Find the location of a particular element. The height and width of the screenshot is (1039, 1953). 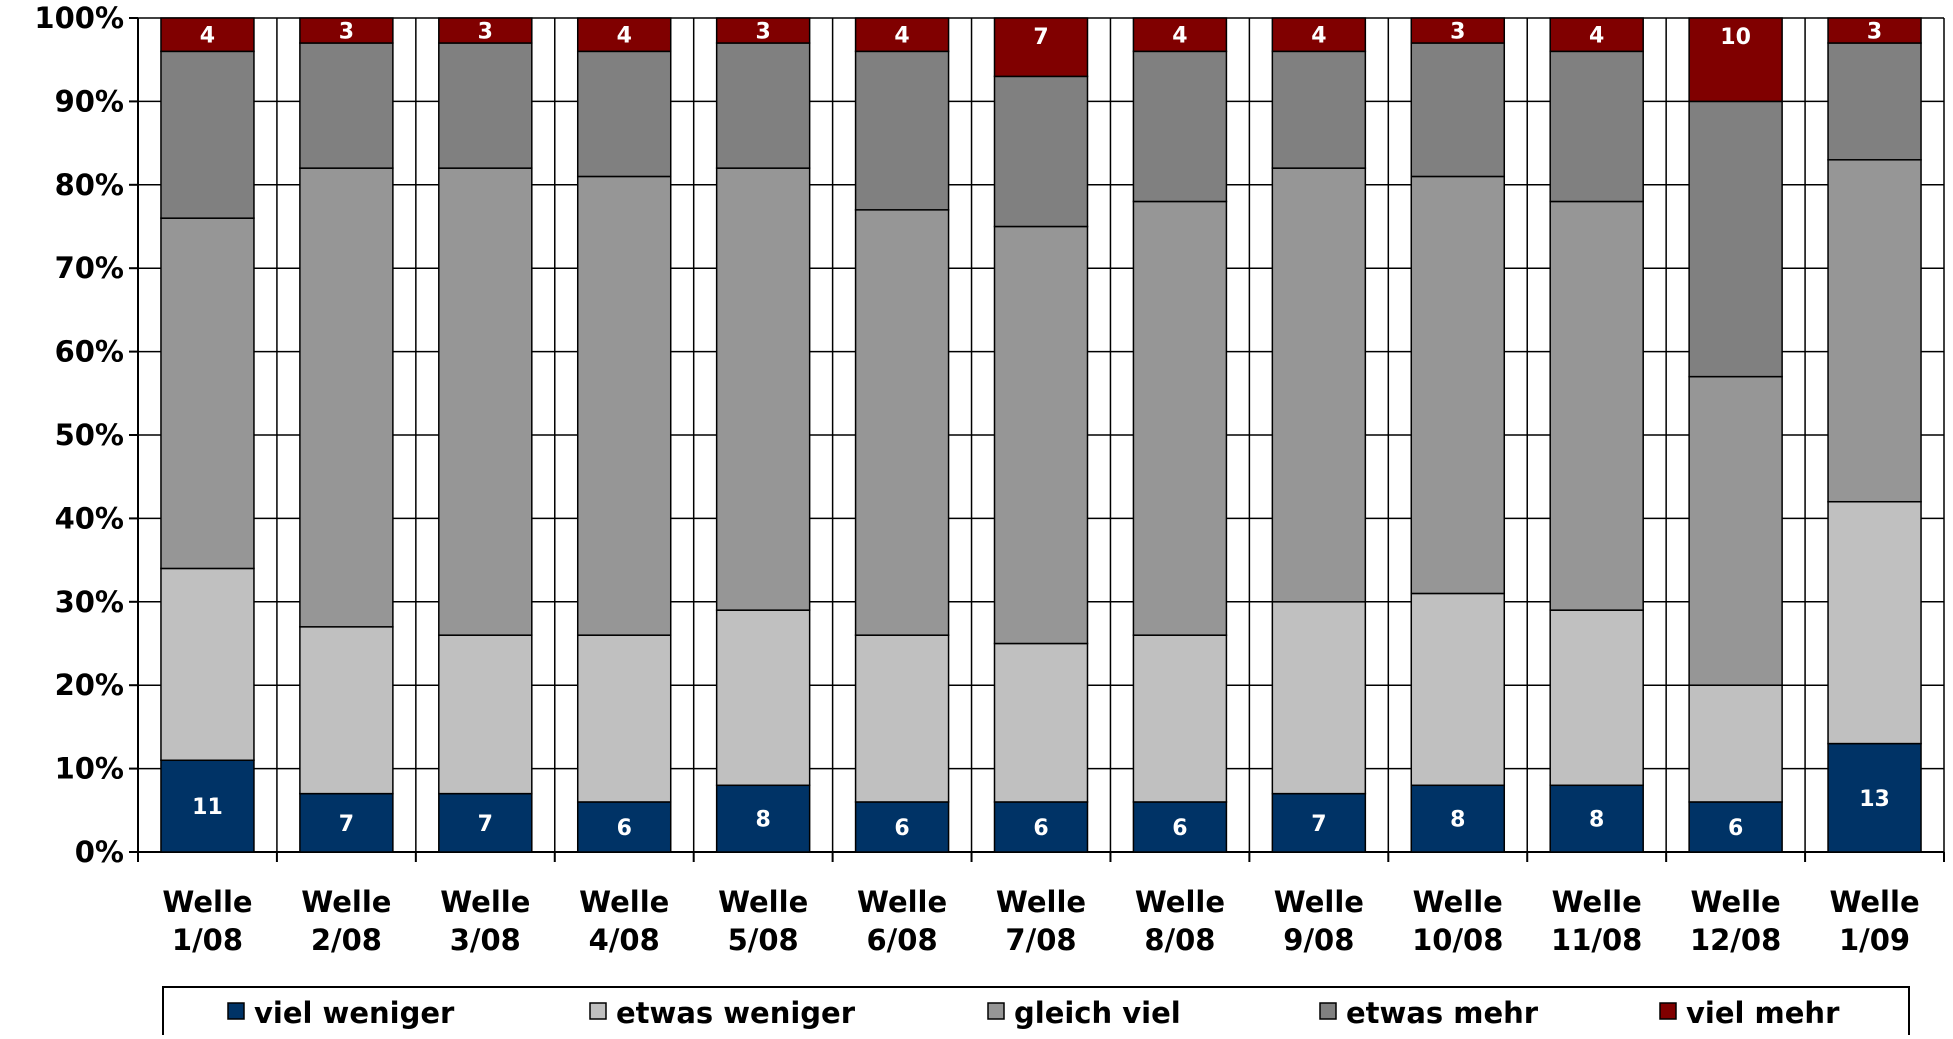

x-tick-label: 5/08 is located at coordinates (763, 940).